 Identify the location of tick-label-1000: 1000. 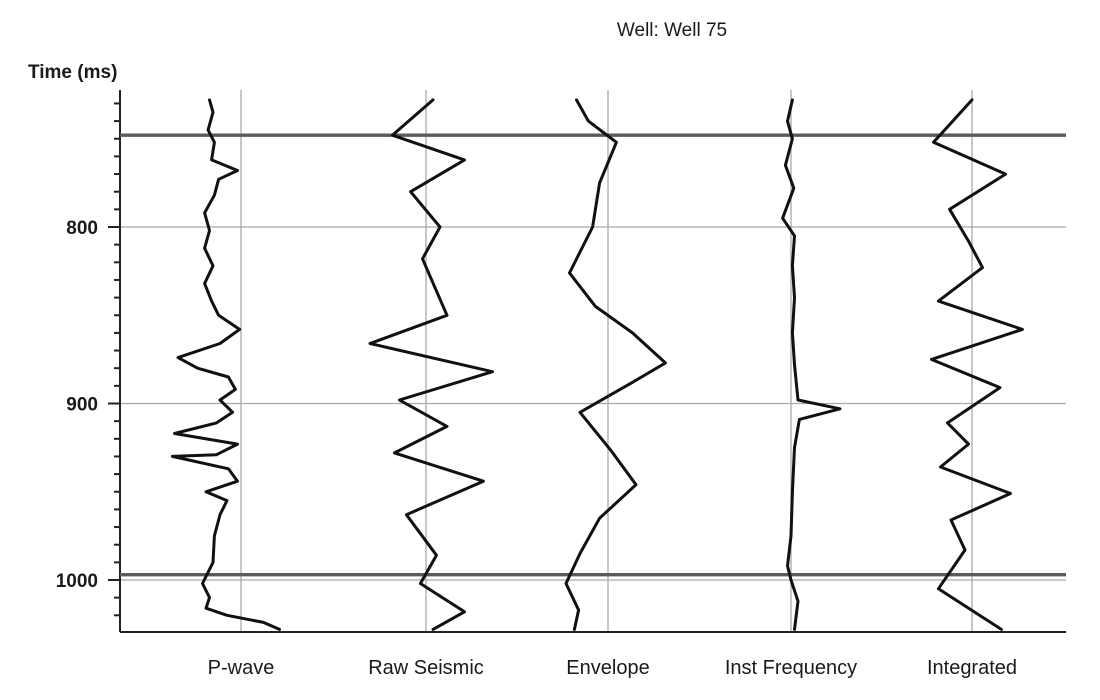
(77, 581).